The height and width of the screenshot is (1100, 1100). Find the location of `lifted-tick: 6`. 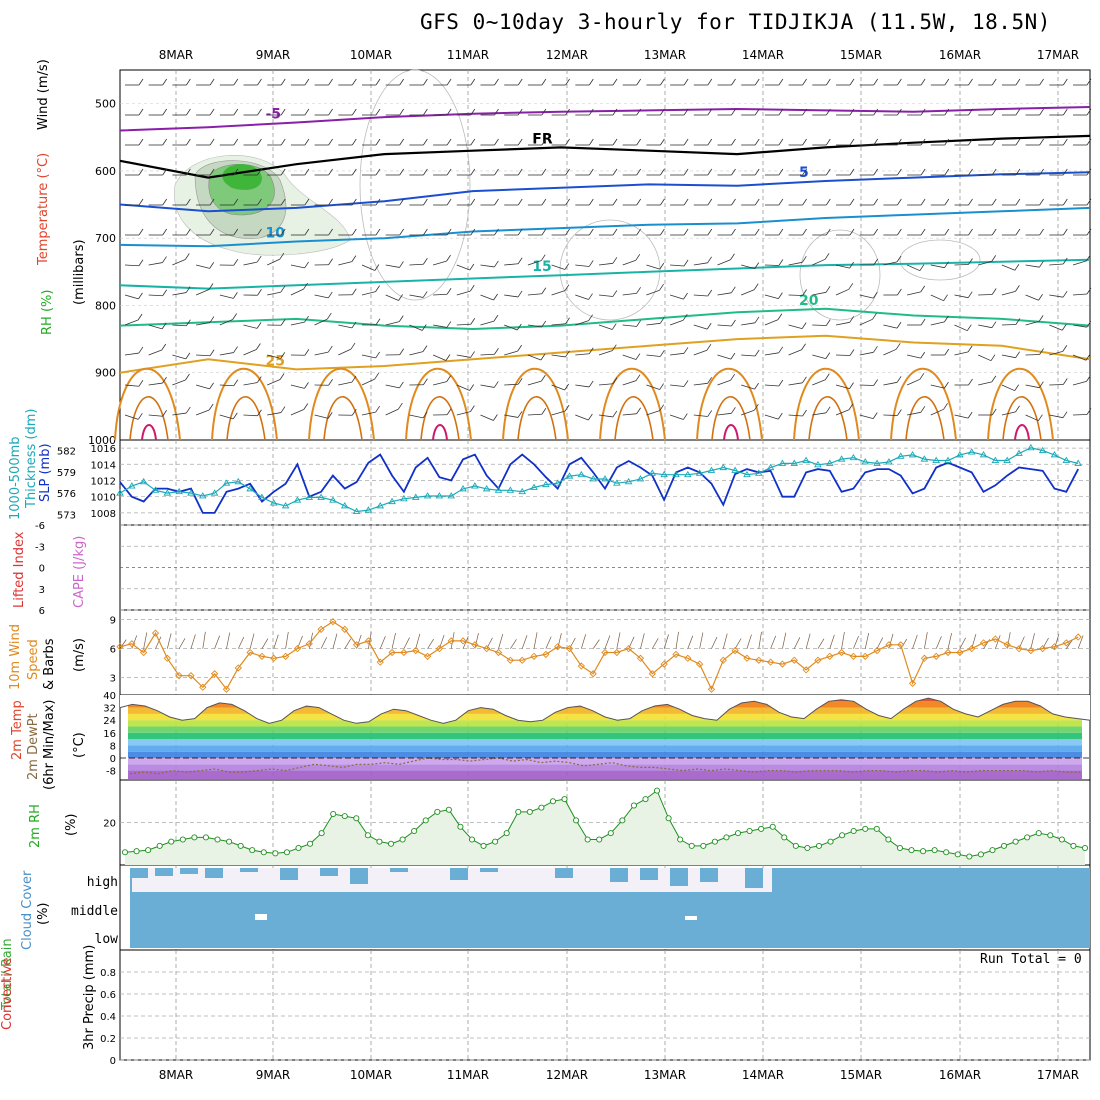

lifted-tick: 6 is located at coordinates (42, 611).